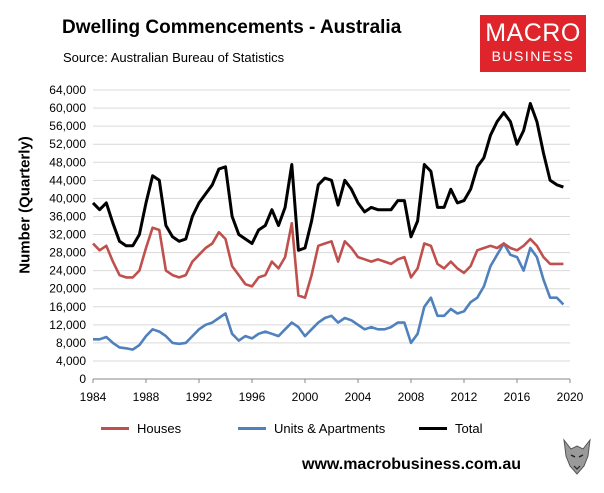 The width and height of the screenshot is (604, 493). Describe the element at coordinates (305, 397) in the screenshot. I see `x-tick-label: 2000` at that location.